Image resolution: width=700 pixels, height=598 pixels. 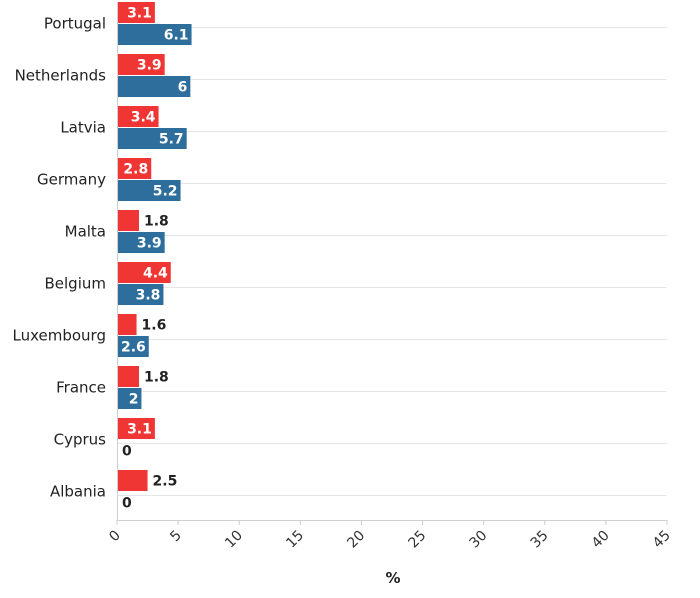 What do you see at coordinates (80, 440) in the screenshot?
I see `category-label: Cyprus` at bounding box center [80, 440].